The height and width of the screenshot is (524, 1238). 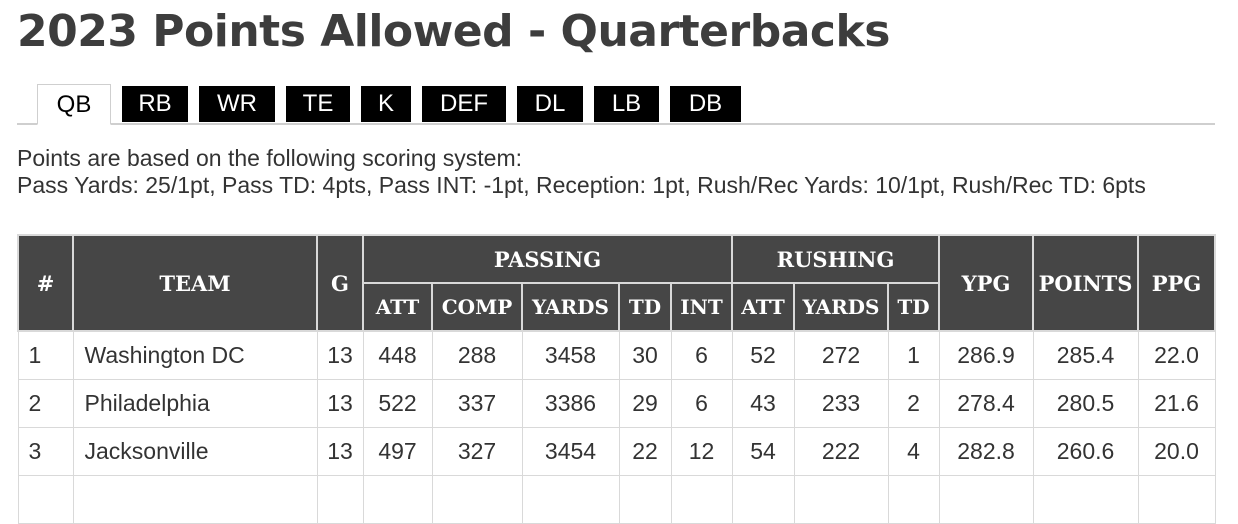 What do you see at coordinates (195, 451) in the screenshot?
I see `team-cell: Jacksonville` at bounding box center [195, 451].